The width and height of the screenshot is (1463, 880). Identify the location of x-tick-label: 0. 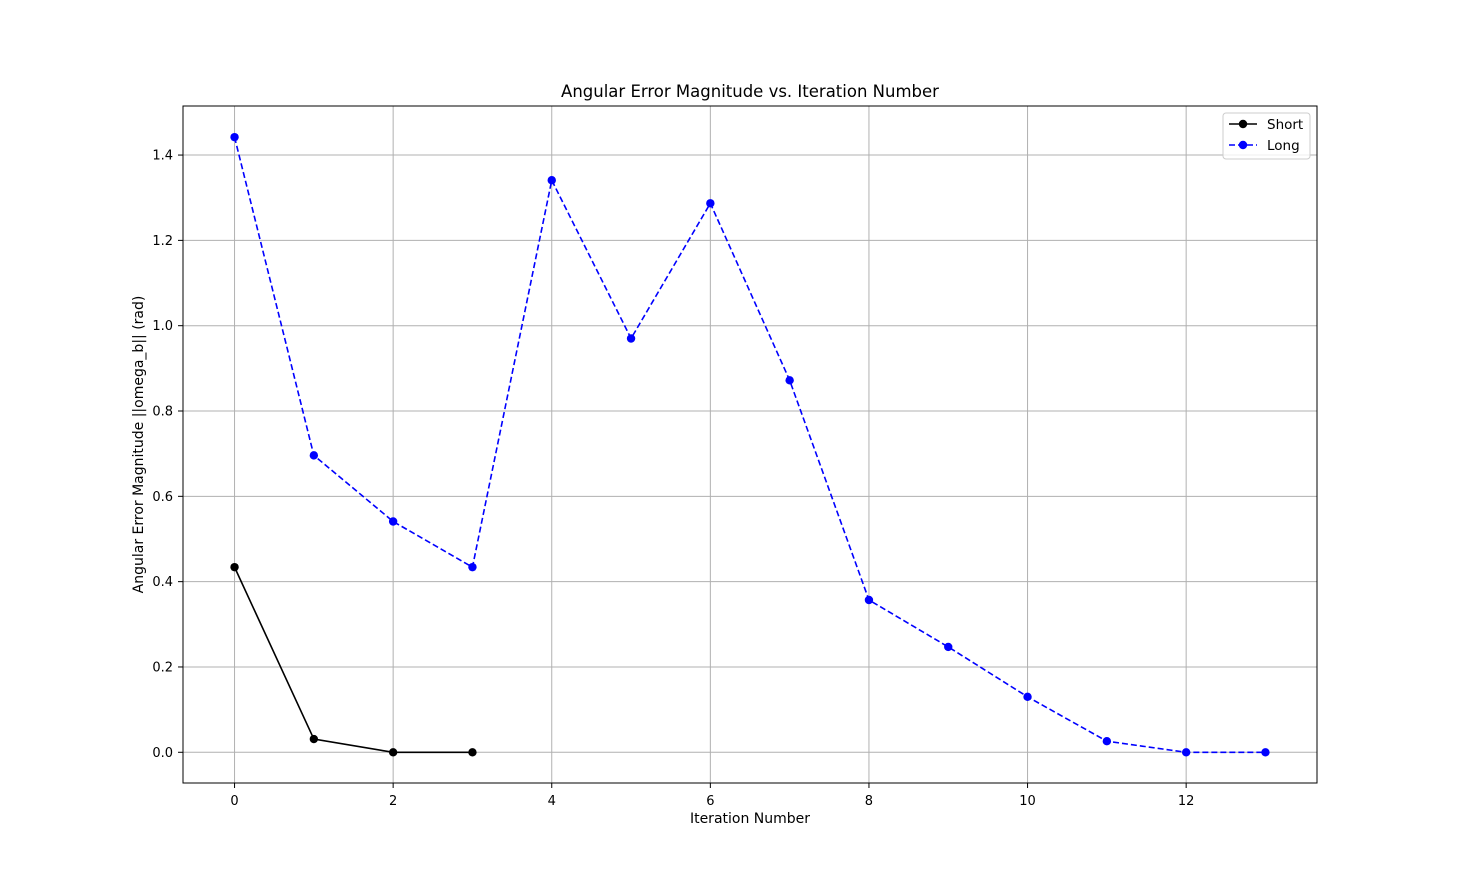
(234, 801).